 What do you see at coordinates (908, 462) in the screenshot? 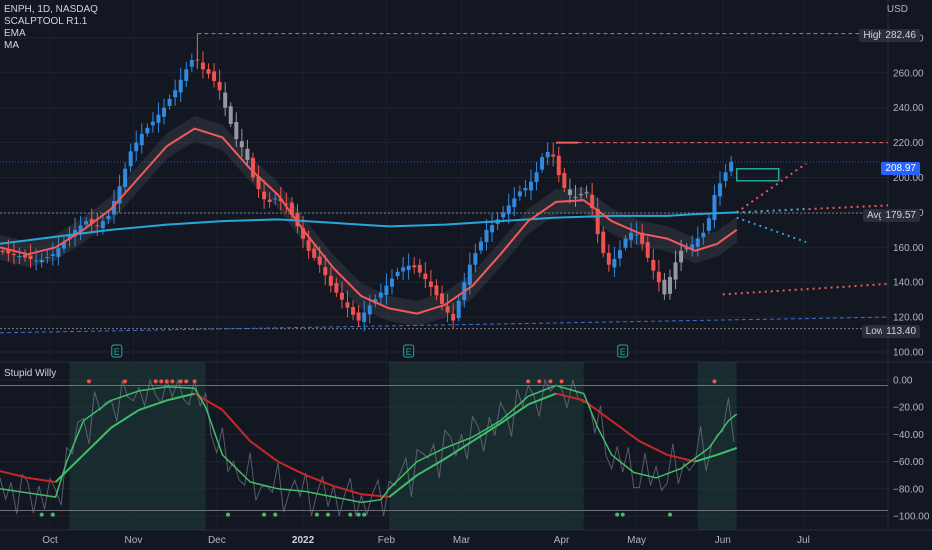
I see `osc-tick-label: −60.00` at bounding box center [908, 462].